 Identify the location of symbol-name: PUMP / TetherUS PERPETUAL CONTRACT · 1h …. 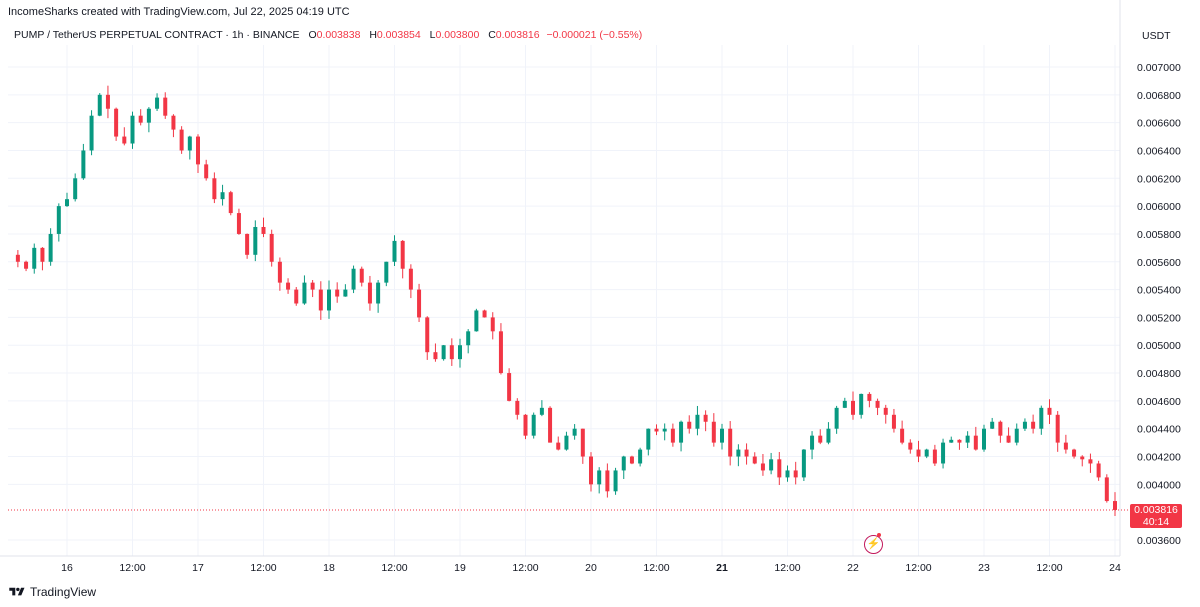
(157, 35).